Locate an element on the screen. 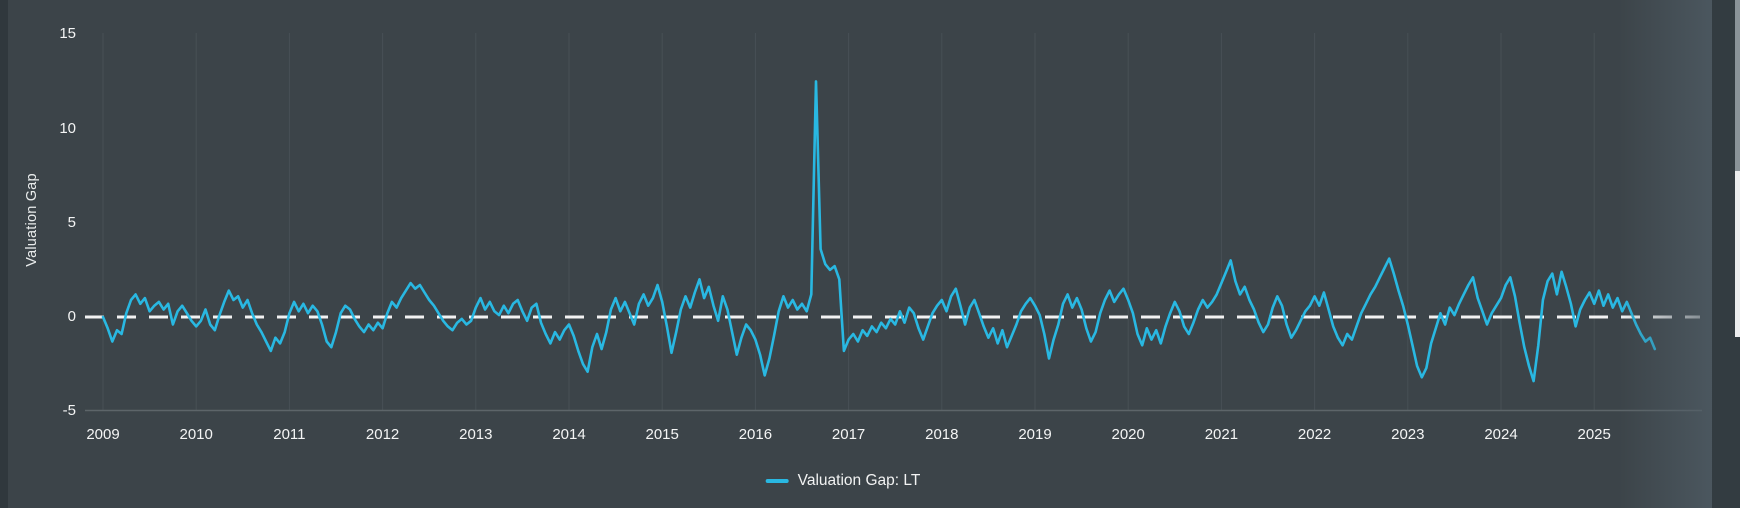 This screenshot has width=1740, height=508. y-tick-label--5: -5 is located at coordinates (69, 411).